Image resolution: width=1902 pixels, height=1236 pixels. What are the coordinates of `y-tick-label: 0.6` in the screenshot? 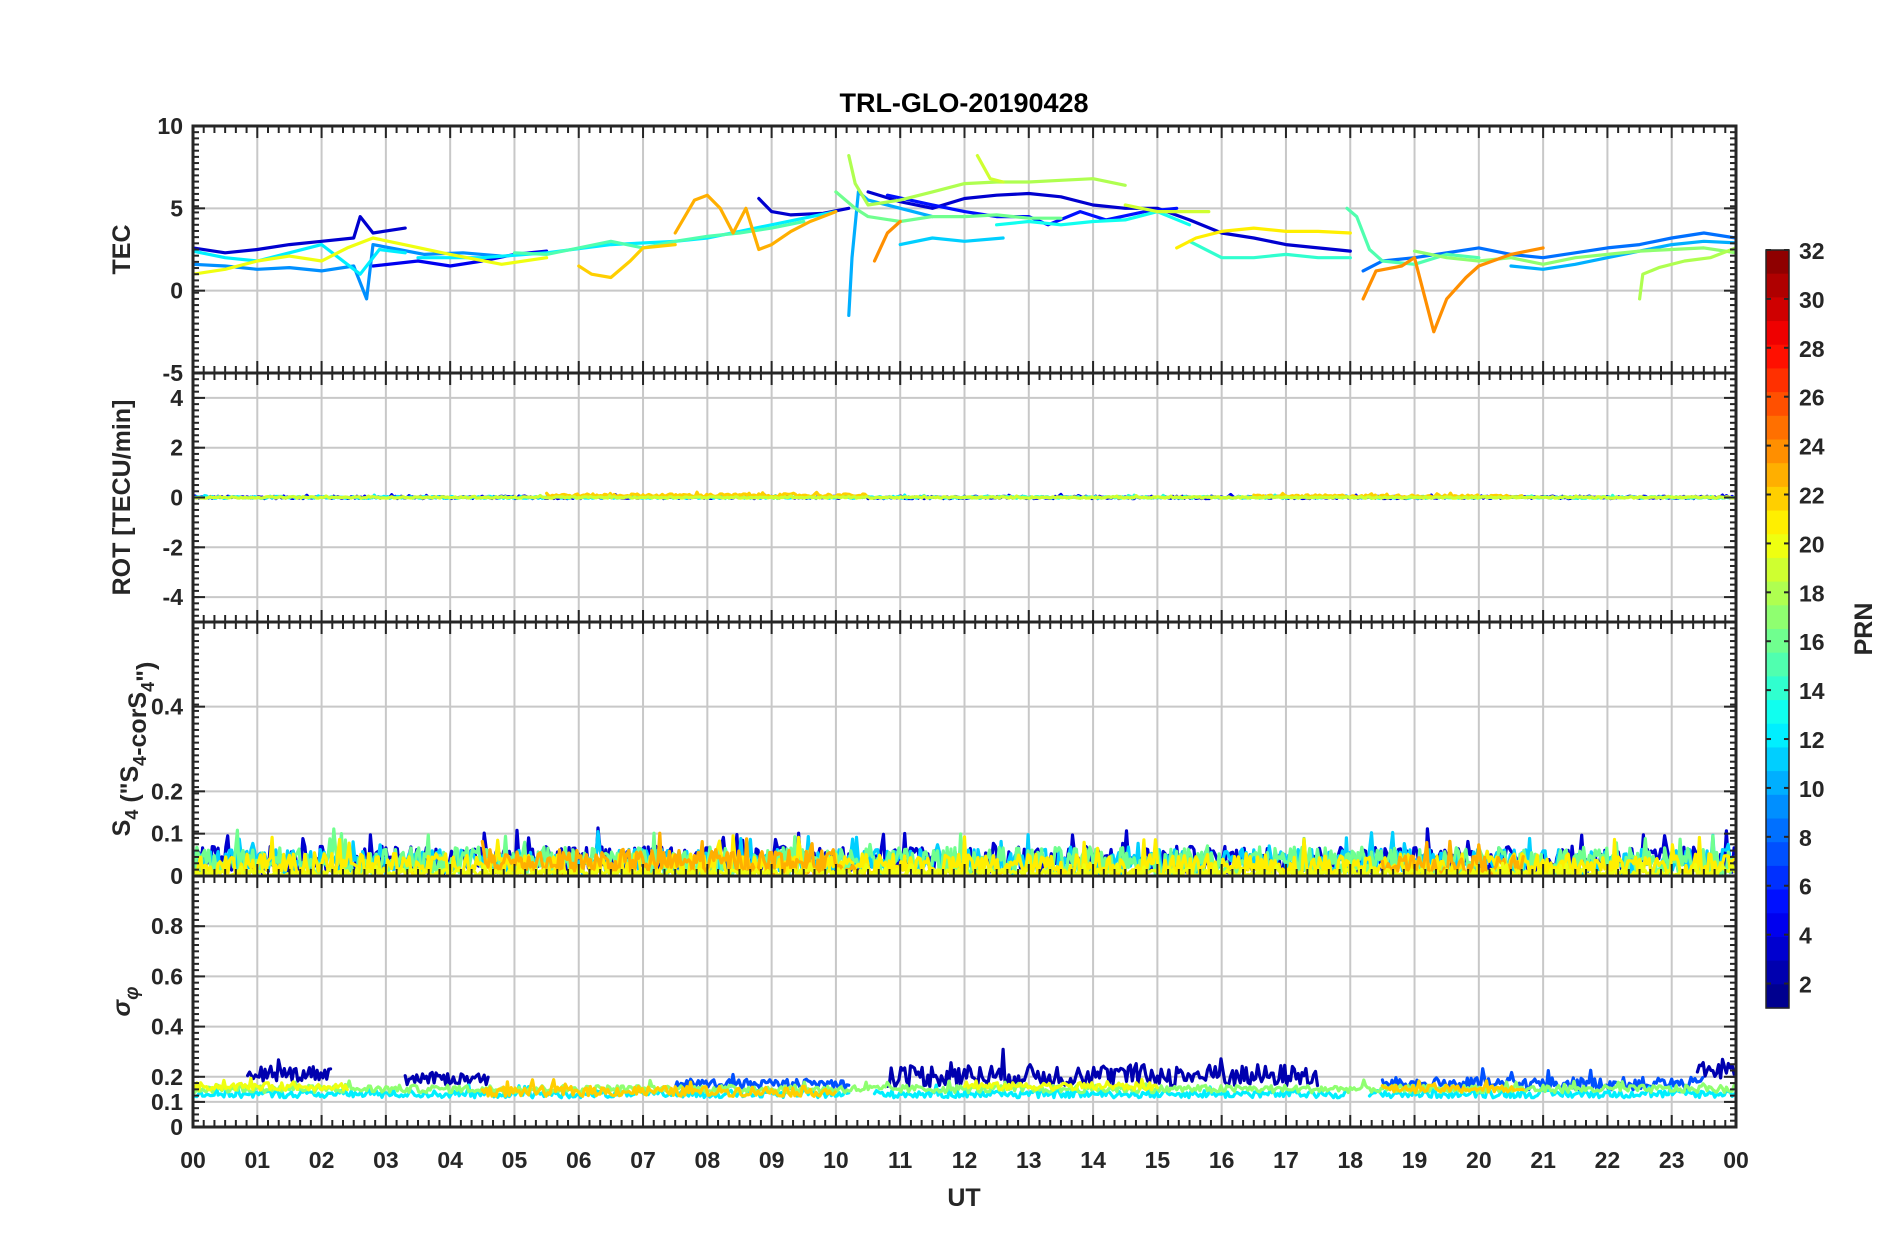 It's located at (167, 976).